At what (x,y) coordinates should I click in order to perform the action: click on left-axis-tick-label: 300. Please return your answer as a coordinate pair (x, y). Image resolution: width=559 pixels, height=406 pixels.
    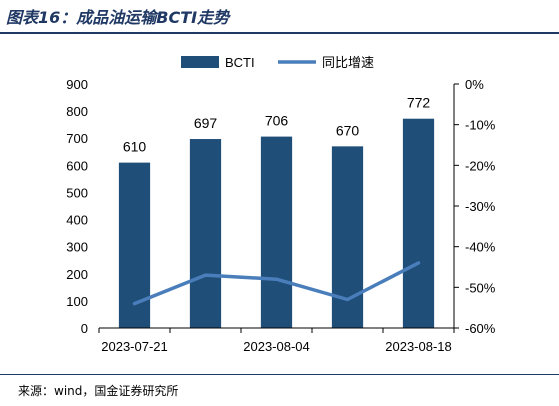
    Looking at the image, I should click on (77, 247).